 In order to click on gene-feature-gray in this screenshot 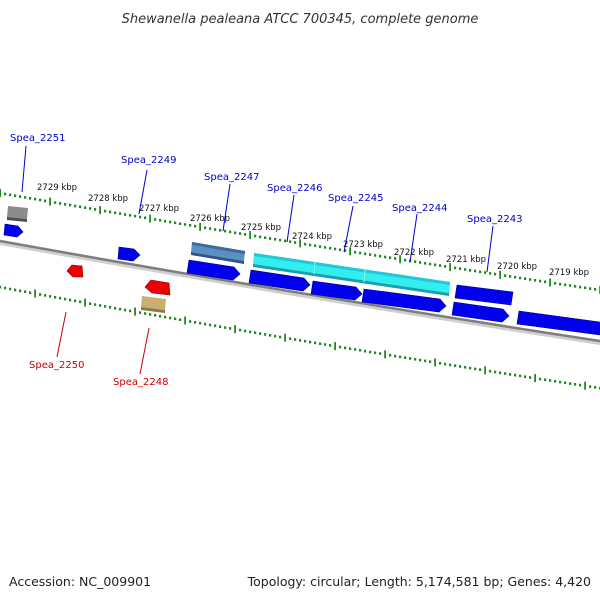, I will do `click(17, 214)`.